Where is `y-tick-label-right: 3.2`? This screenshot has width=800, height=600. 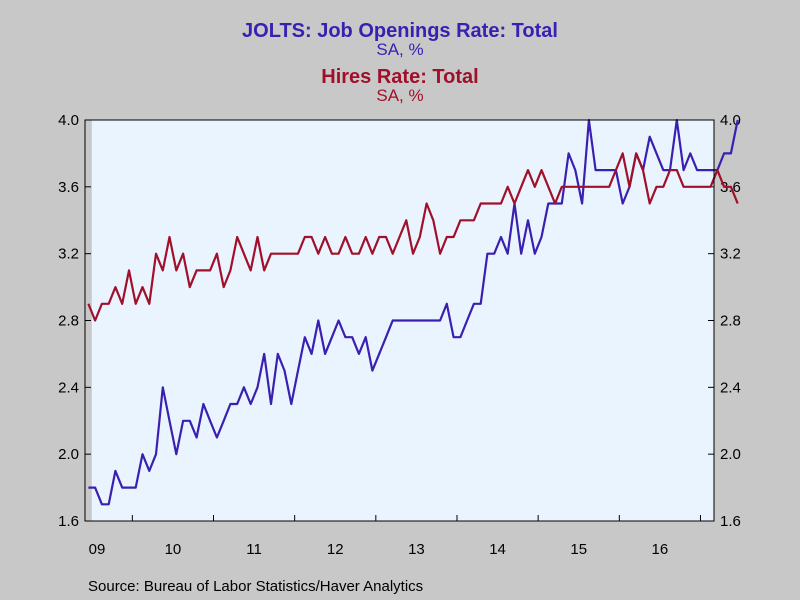
y-tick-label-right: 3.2 is located at coordinates (730, 254).